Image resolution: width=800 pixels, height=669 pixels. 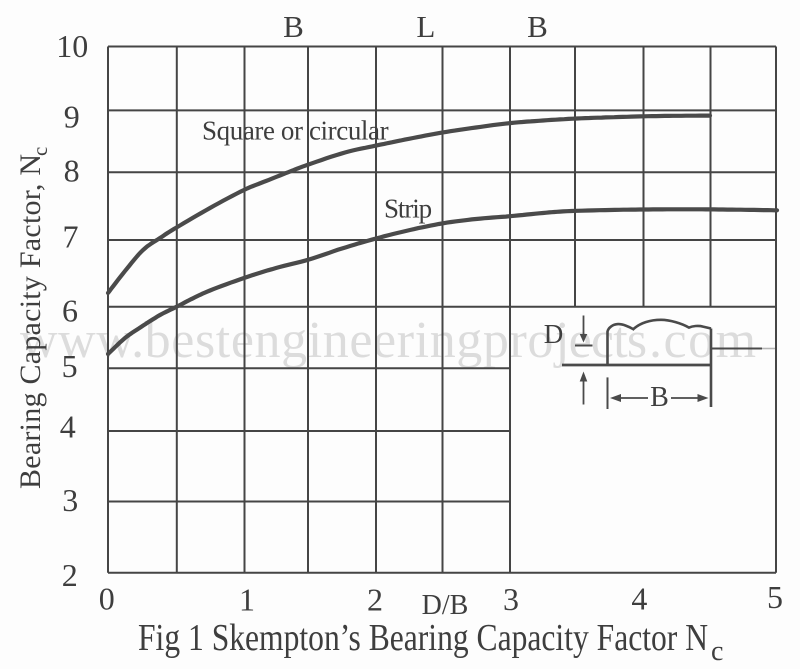 I want to click on svg-text: 9, so click(x=72, y=116).